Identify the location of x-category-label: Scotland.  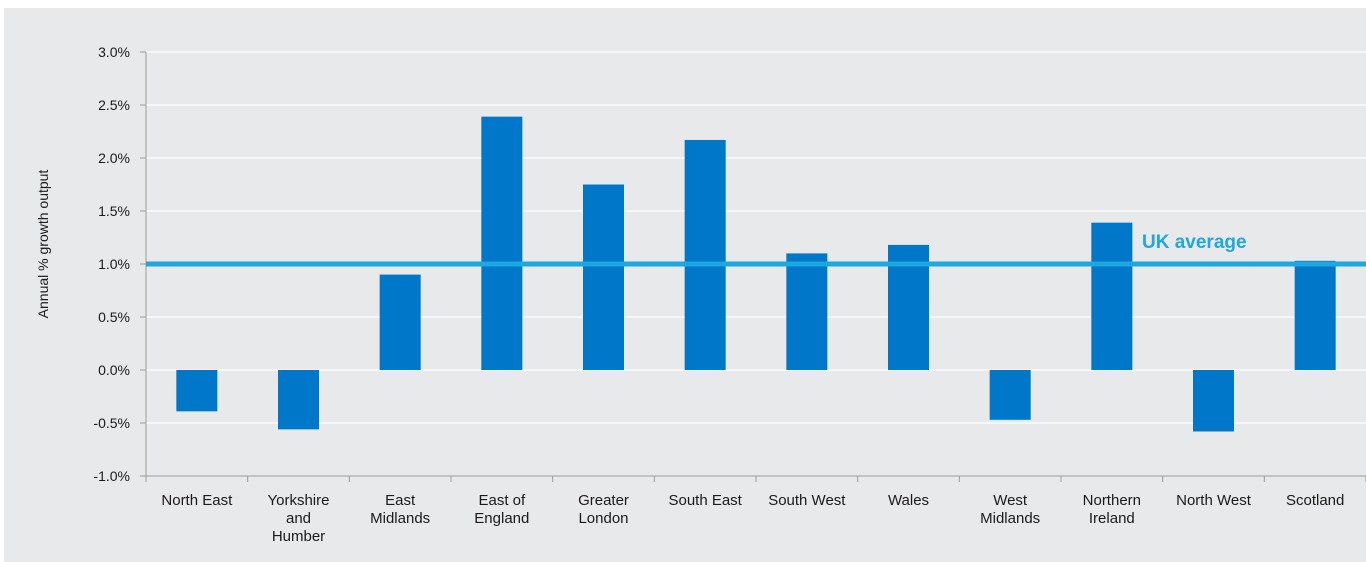
(1315, 500).